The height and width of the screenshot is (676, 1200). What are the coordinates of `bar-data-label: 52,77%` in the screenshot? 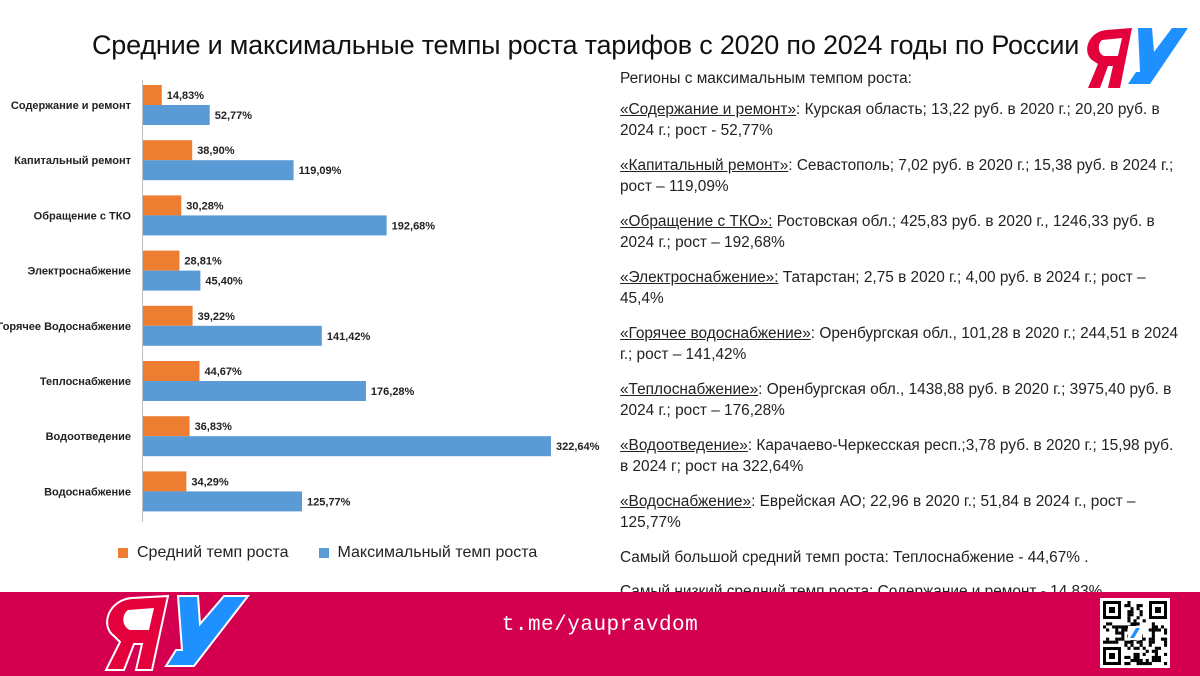 It's located at (234, 116).